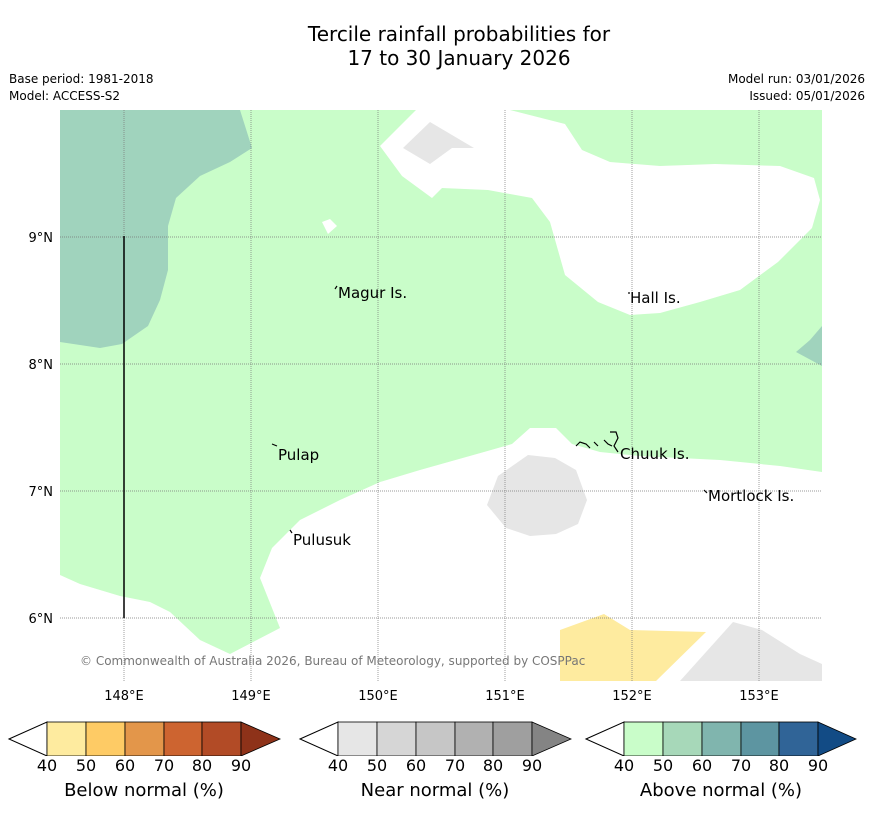 This screenshot has width=873, height=816. I want to click on place-label-pulap: Pulap, so click(298, 455).